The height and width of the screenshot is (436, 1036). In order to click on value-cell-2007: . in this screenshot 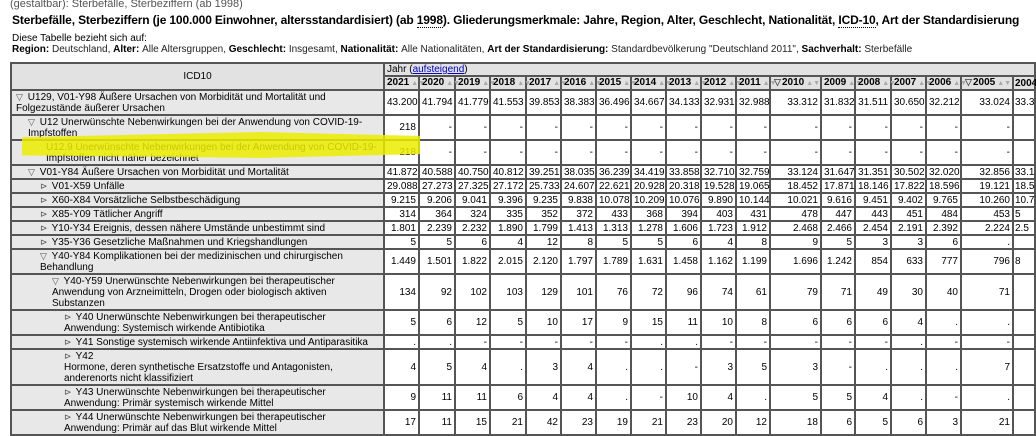, I will do `click(908, 367)`.